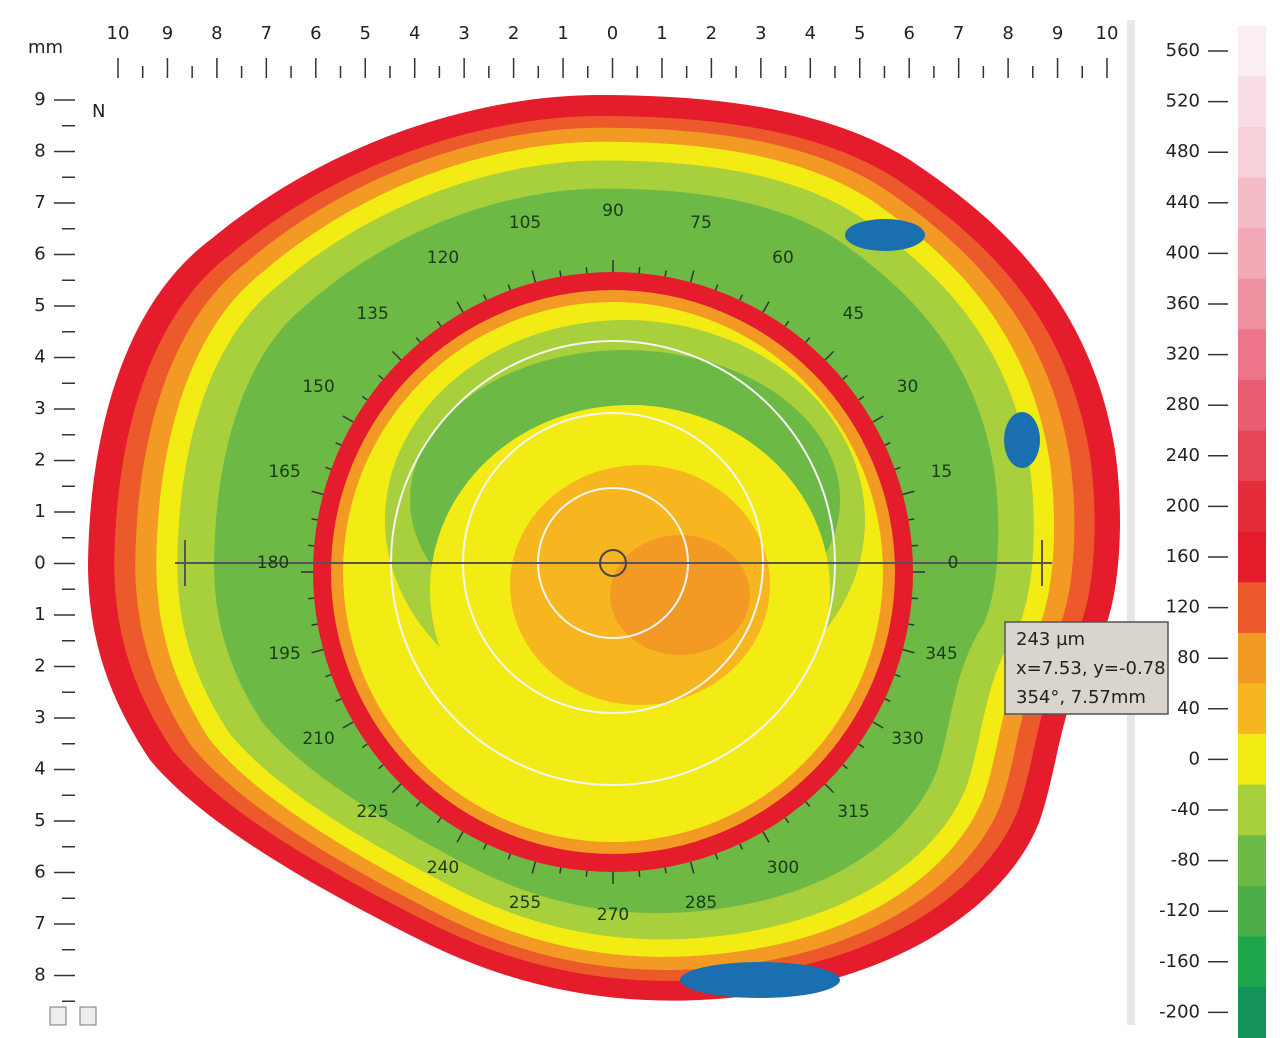 Image resolution: width=1280 pixels, height=1038 pixels. What do you see at coordinates (98, 111) in the screenshot?
I see `nasal-label: N` at bounding box center [98, 111].